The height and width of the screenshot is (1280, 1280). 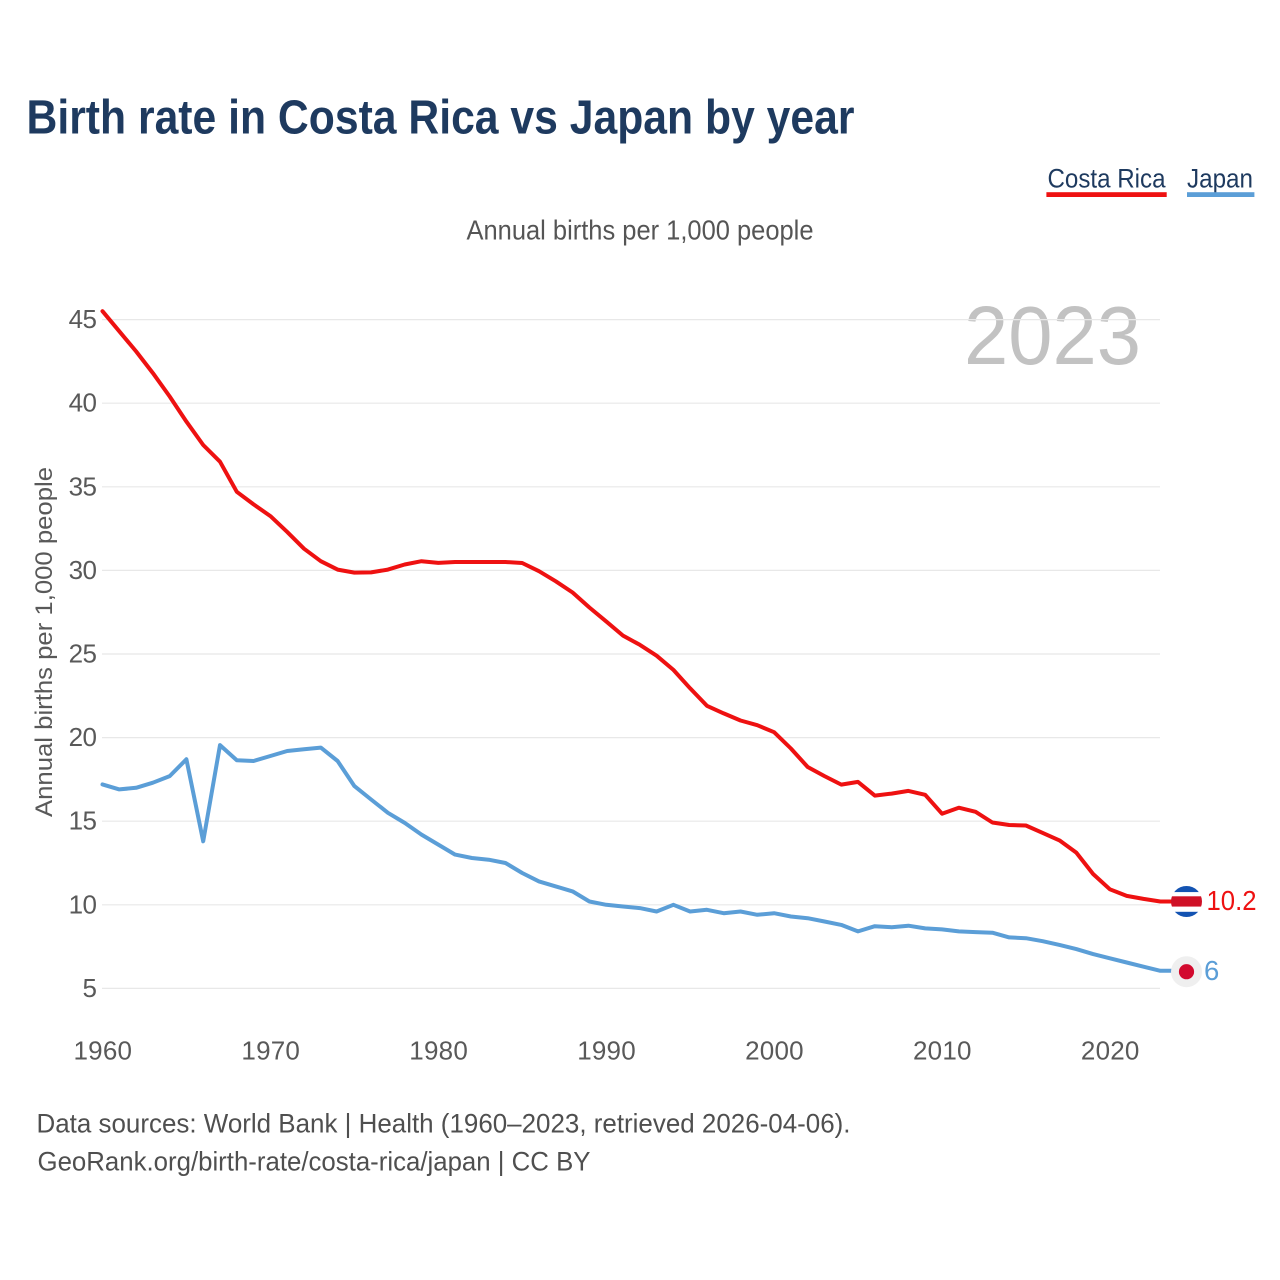 What do you see at coordinates (1232, 900) in the screenshot?
I see `svg-text: 10.2` at bounding box center [1232, 900].